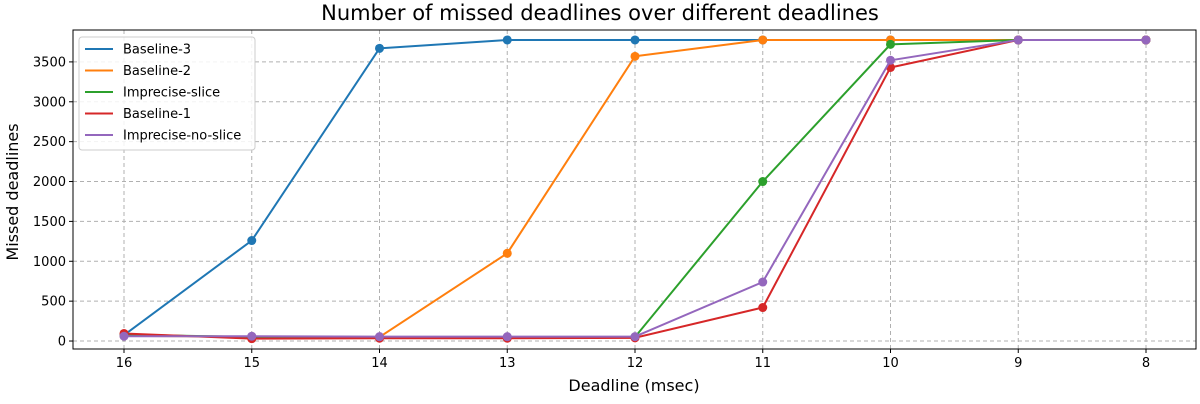  I want to click on x-tick-label: 12, so click(635, 363).